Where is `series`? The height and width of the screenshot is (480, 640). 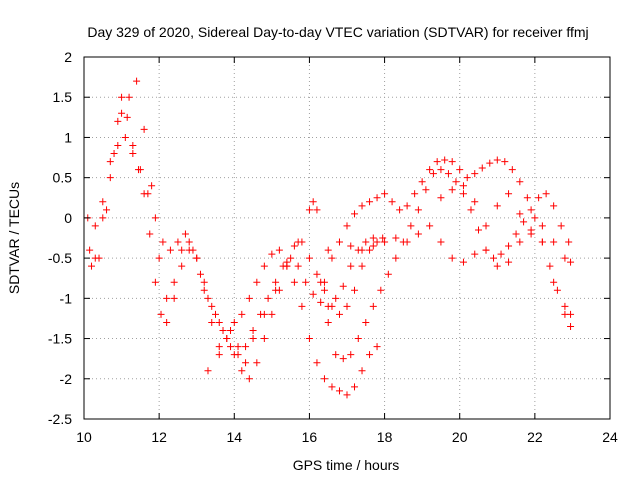 series is located at coordinates (506, 250).